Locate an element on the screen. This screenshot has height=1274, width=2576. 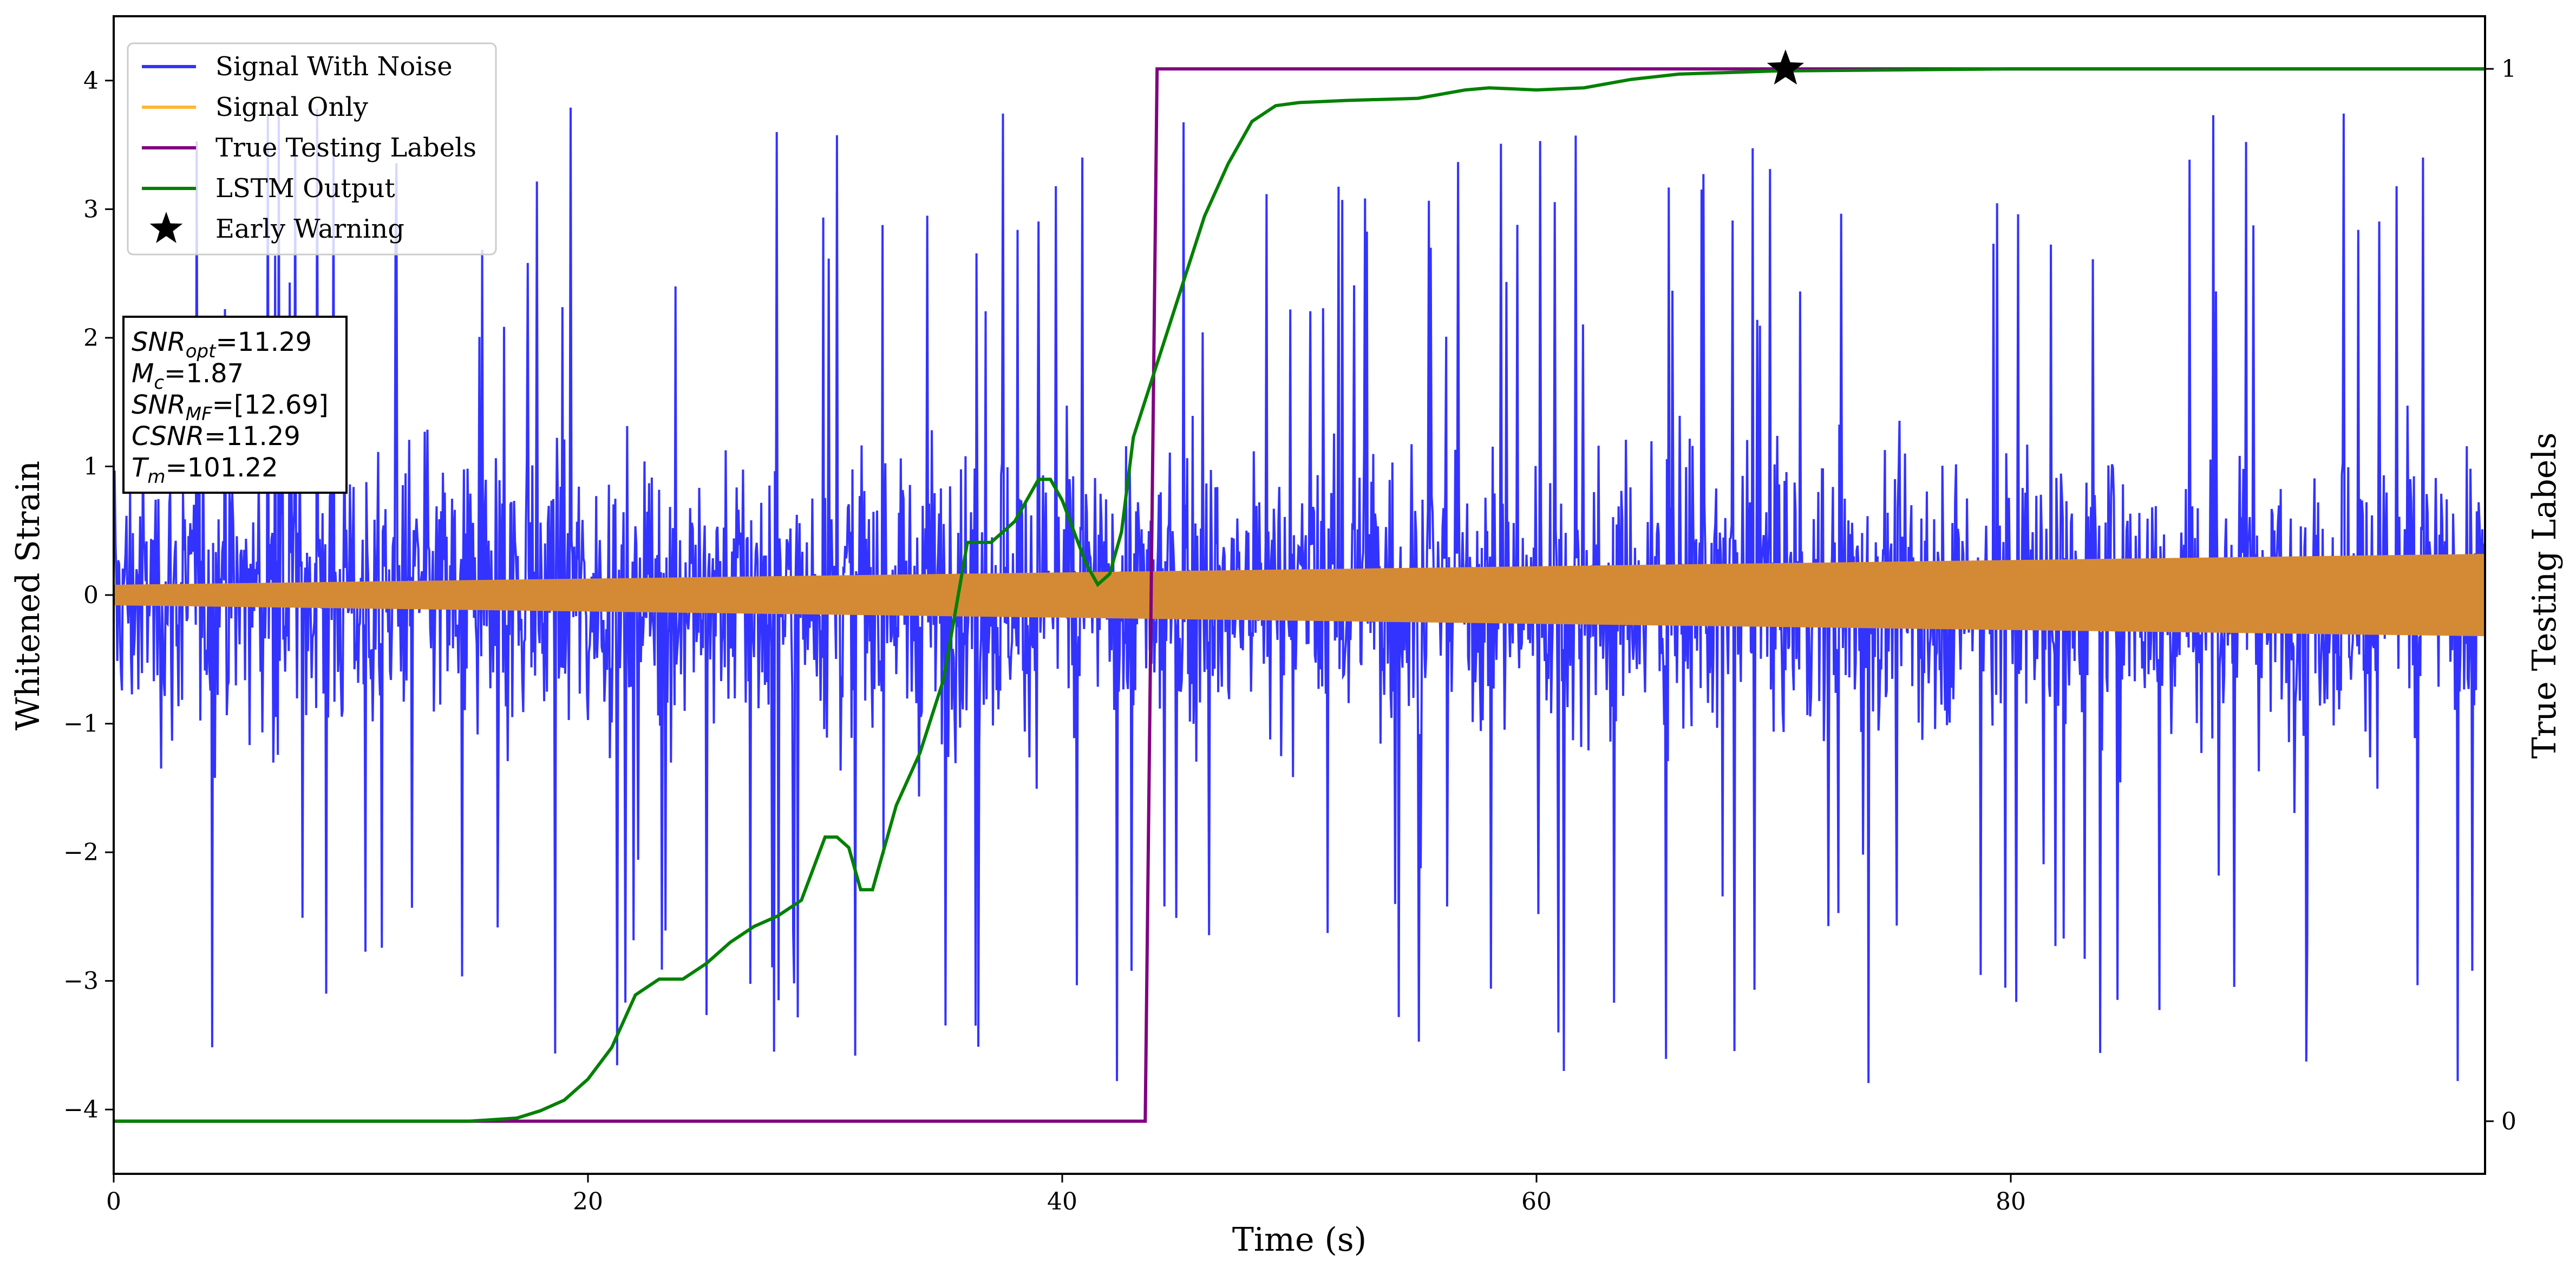
early-warning-marker is located at coordinates (1785, 67).